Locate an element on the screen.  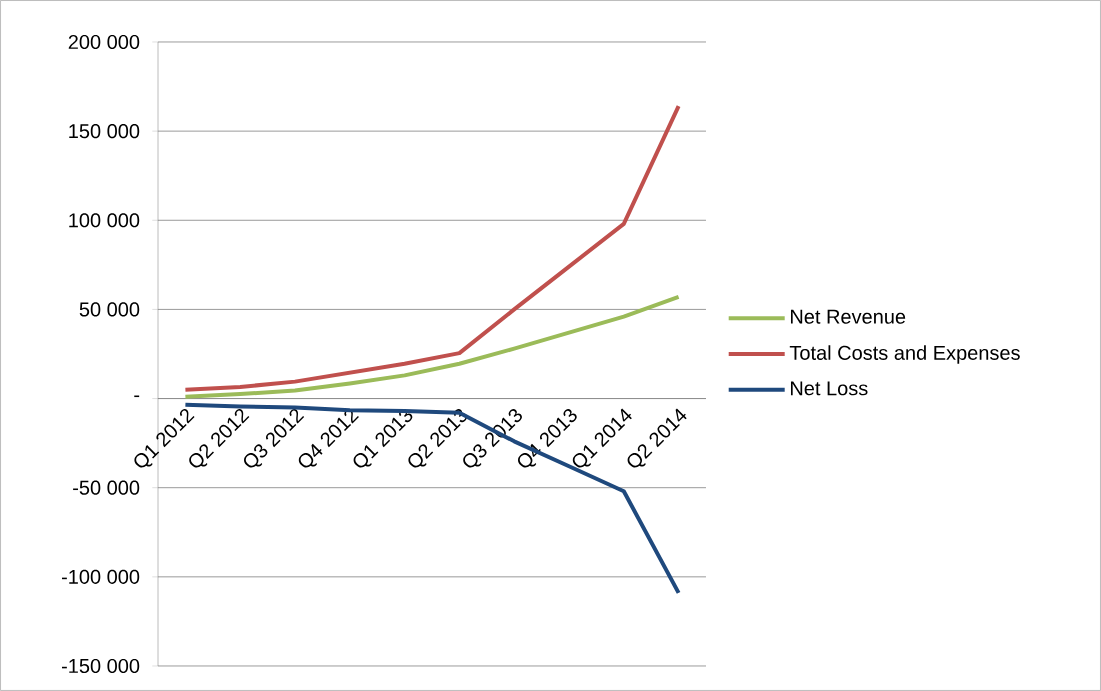
y-tick-label: 200 000 is located at coordinates (104, 42).